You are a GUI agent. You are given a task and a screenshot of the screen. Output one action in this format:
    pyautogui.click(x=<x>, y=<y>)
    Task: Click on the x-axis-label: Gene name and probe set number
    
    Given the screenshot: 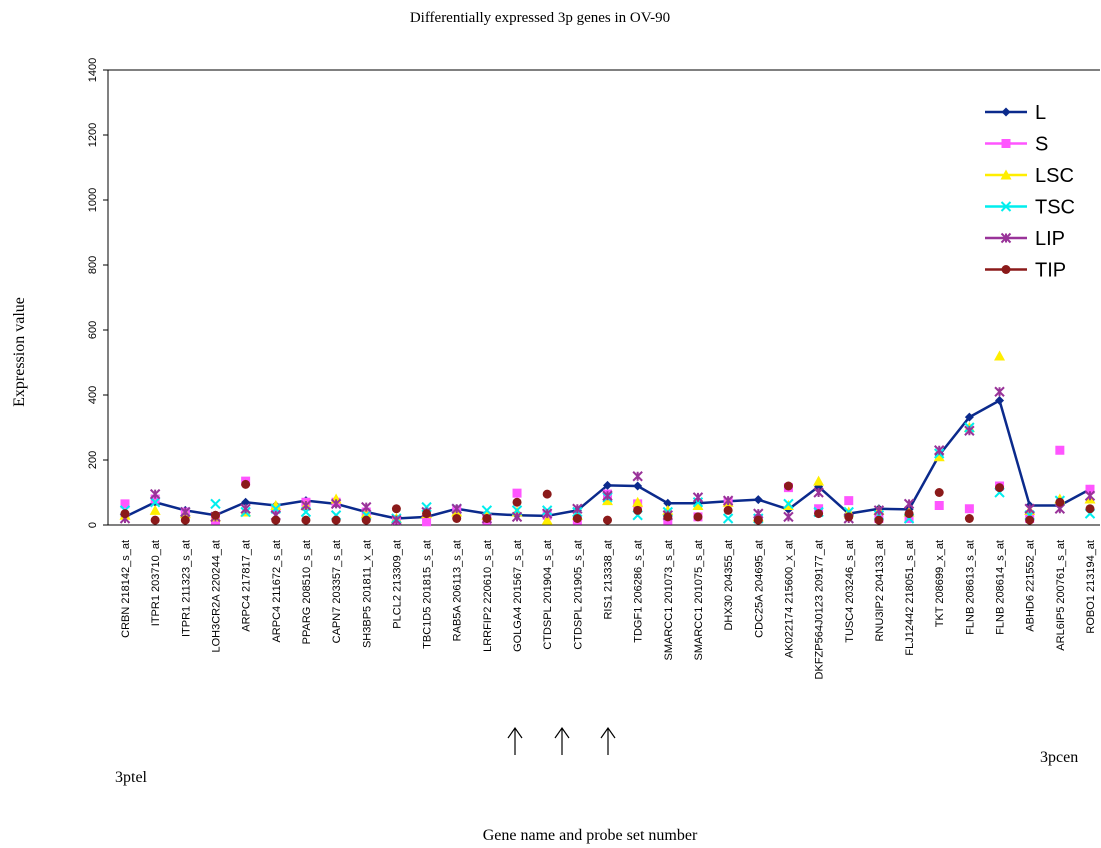 What is the action you would take?
    pyautogui.click(x=590, y=835)
    